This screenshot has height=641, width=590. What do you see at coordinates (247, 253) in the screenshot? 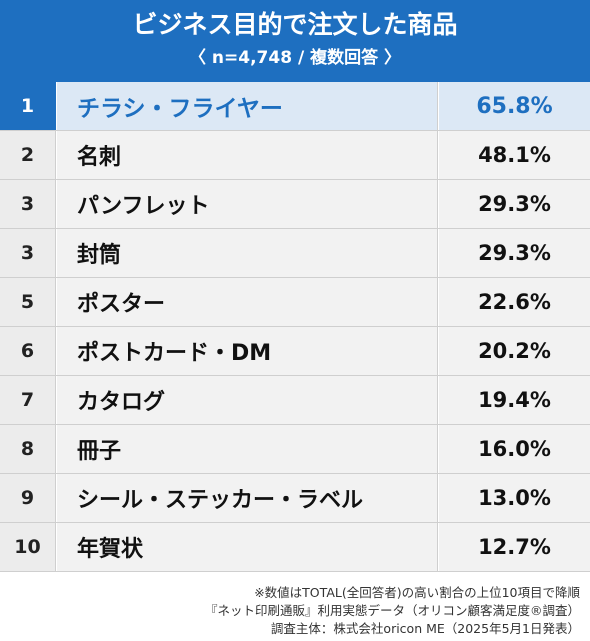
I see `item-cell: 封筒` at bounding box center [247, 253].